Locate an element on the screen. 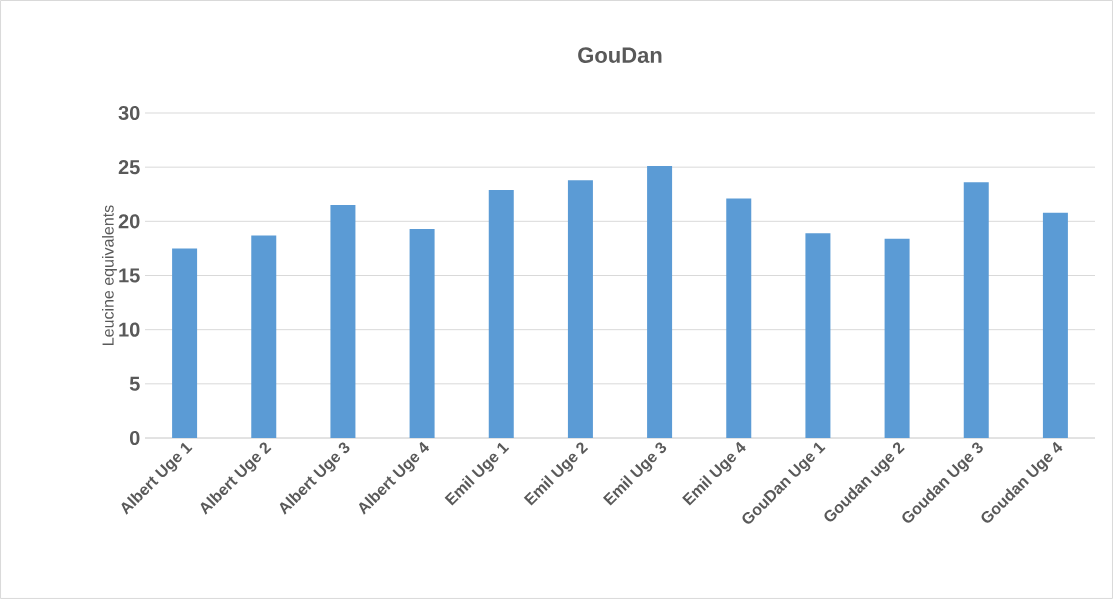  chart-title: GouDan is located at coordinates (620, 55).